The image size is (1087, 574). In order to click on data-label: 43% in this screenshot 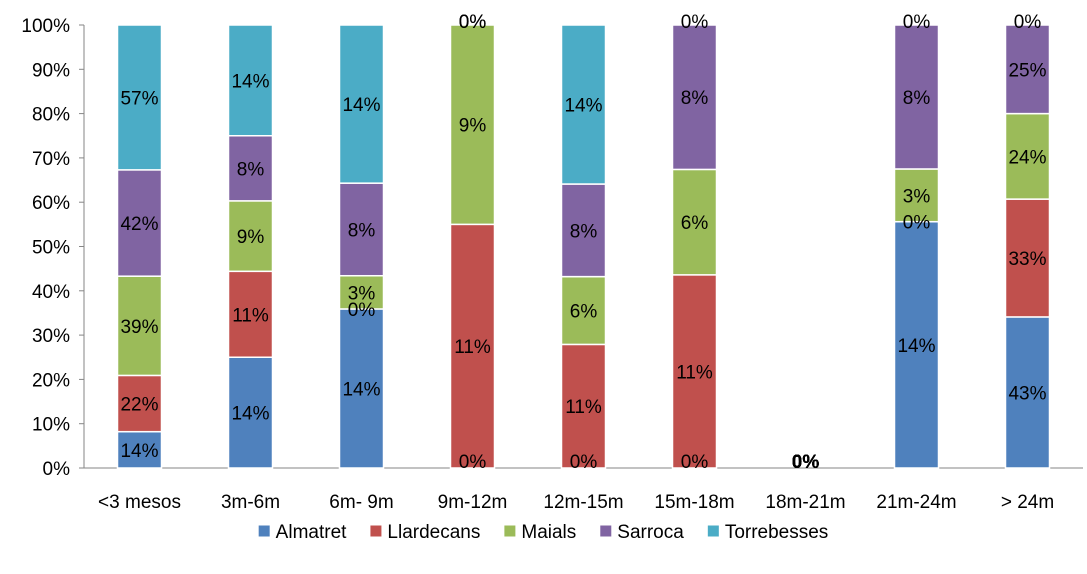, I will do `click(1027, 393)`.